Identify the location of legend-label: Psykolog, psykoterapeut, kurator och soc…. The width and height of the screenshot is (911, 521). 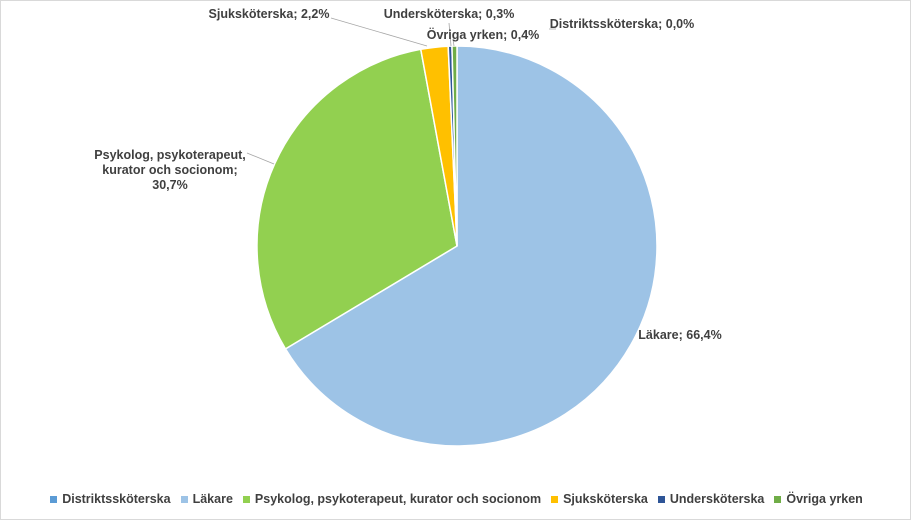
(398, 499).